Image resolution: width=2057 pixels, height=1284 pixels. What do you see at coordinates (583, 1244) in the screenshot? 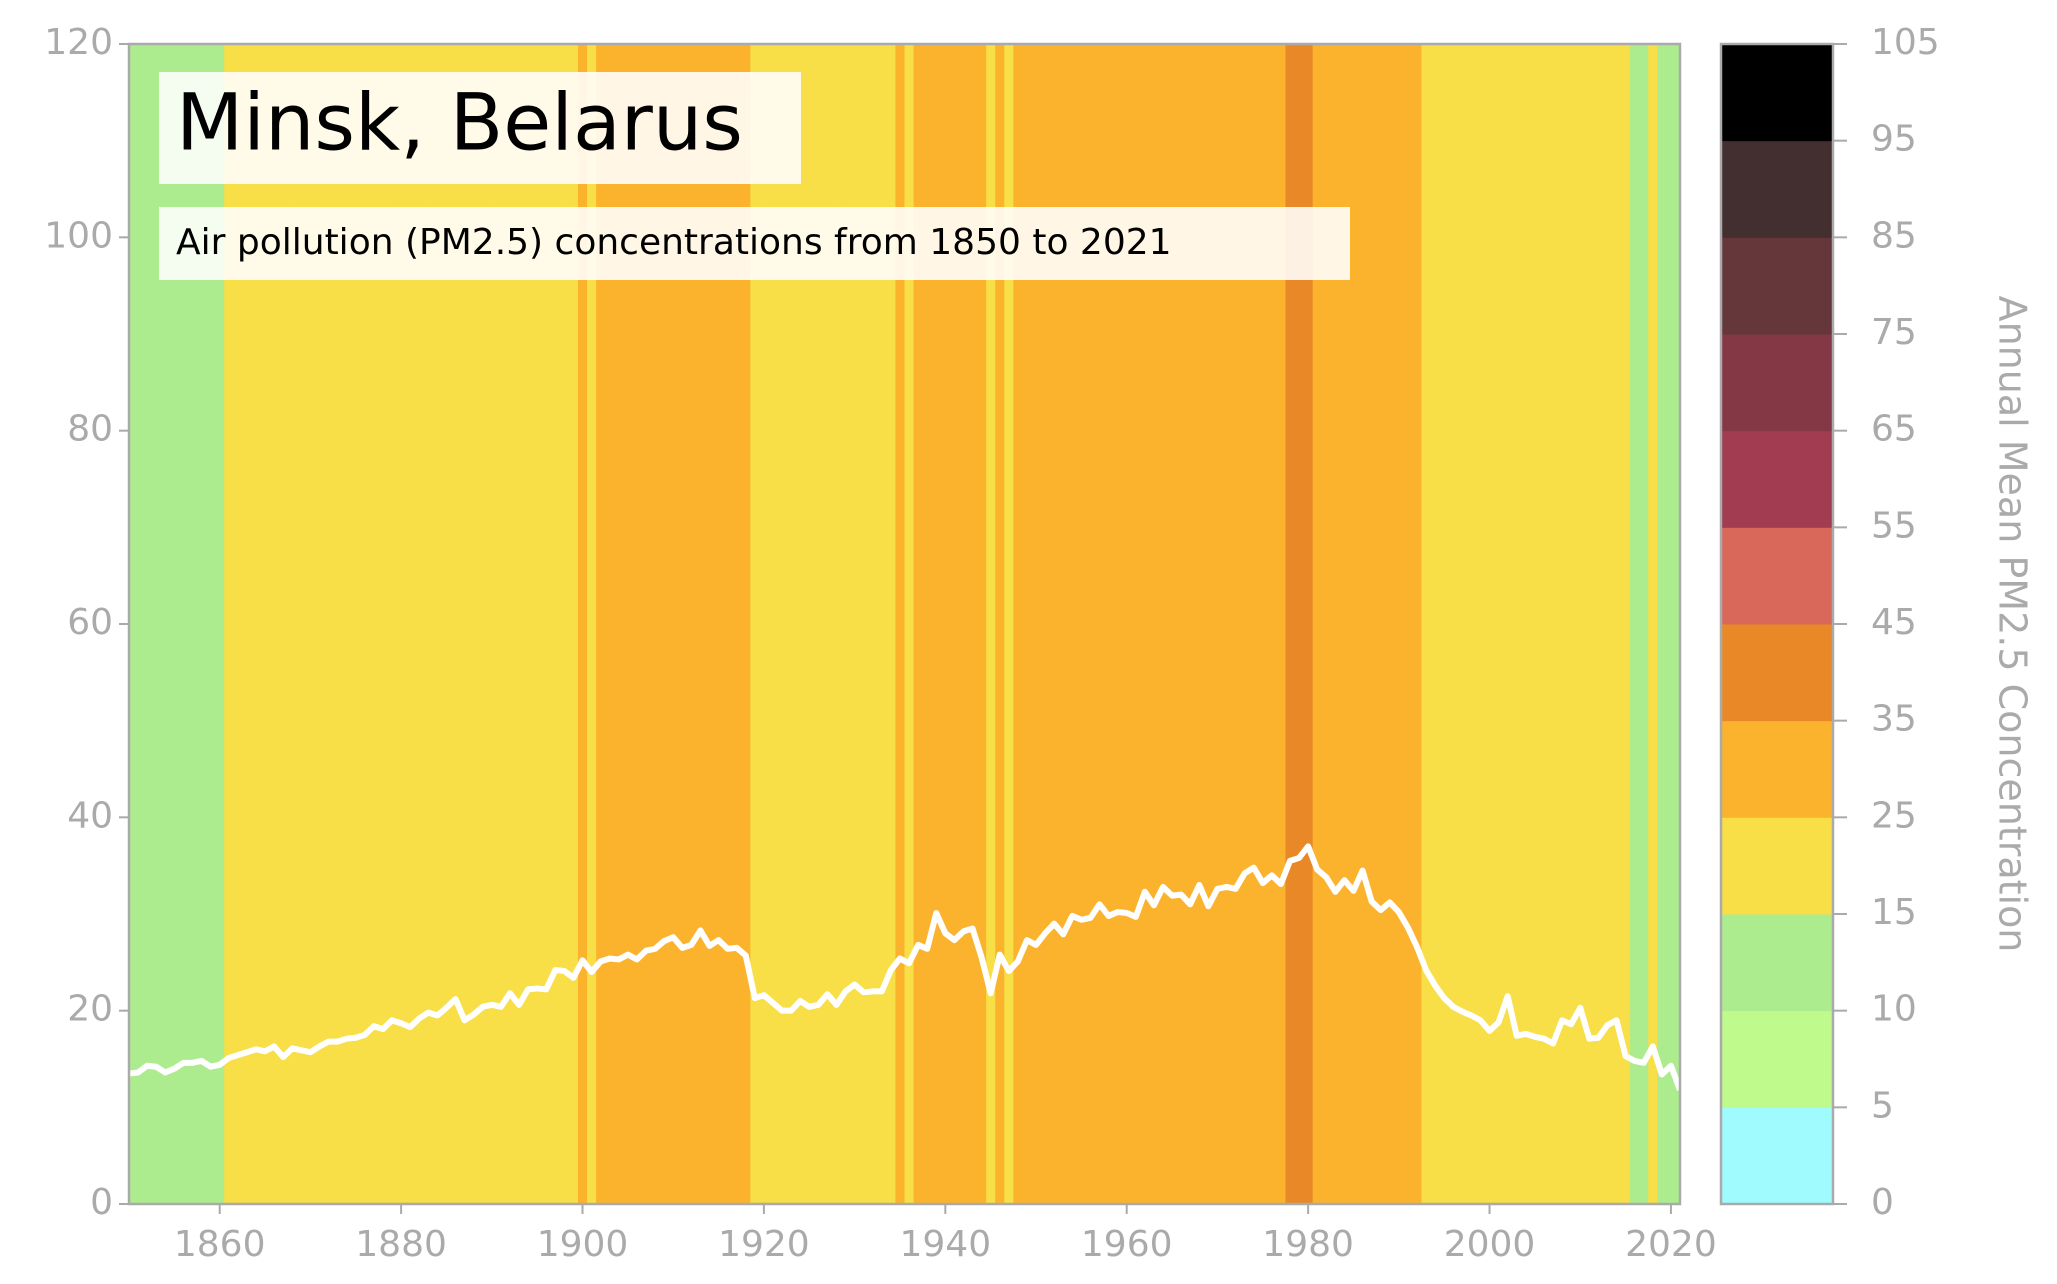
I see `x-tick-label: 1900` at bounding box center [583, 1244].